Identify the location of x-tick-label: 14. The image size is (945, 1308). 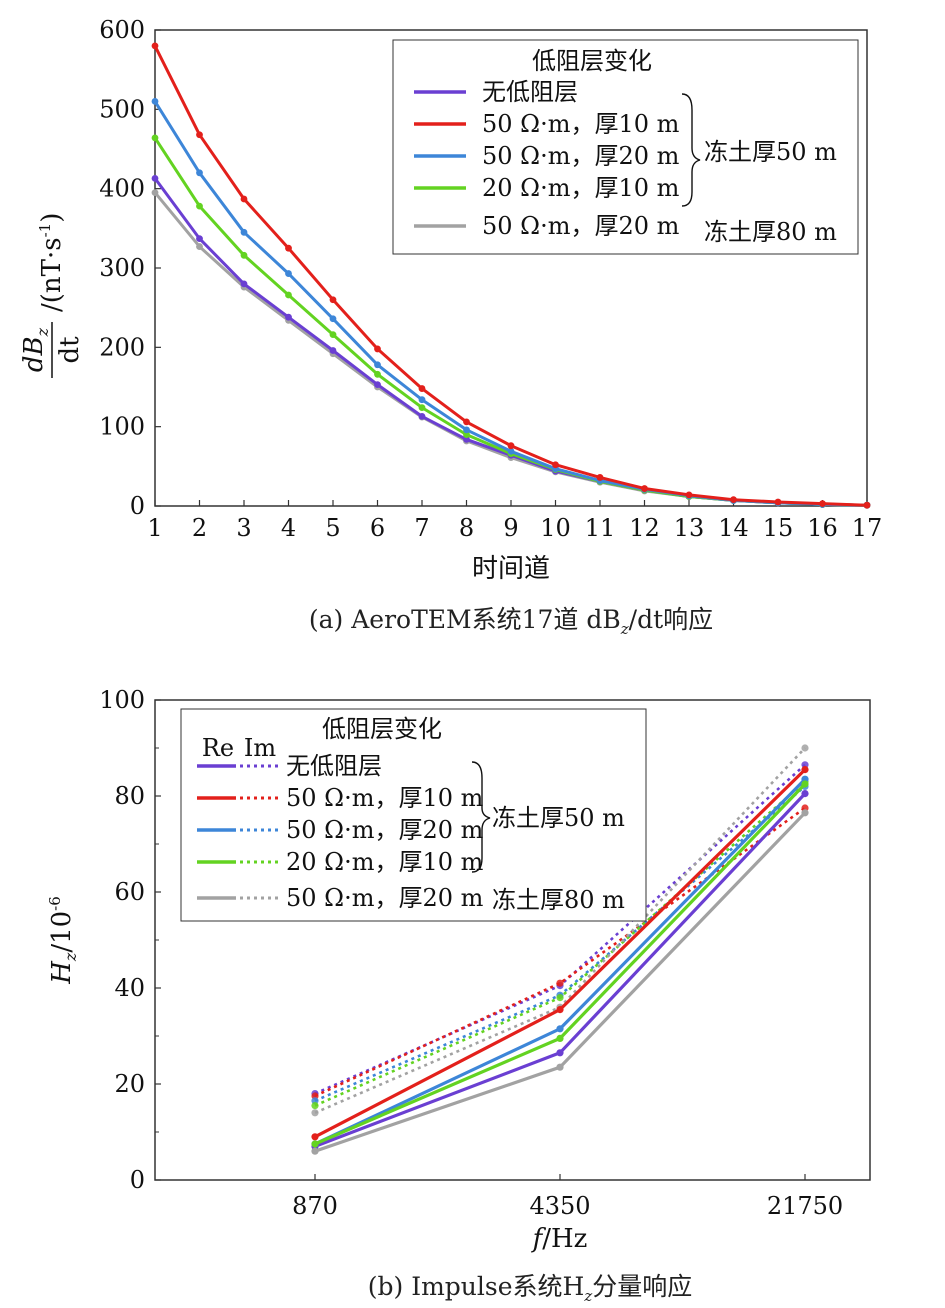
(733, 528).